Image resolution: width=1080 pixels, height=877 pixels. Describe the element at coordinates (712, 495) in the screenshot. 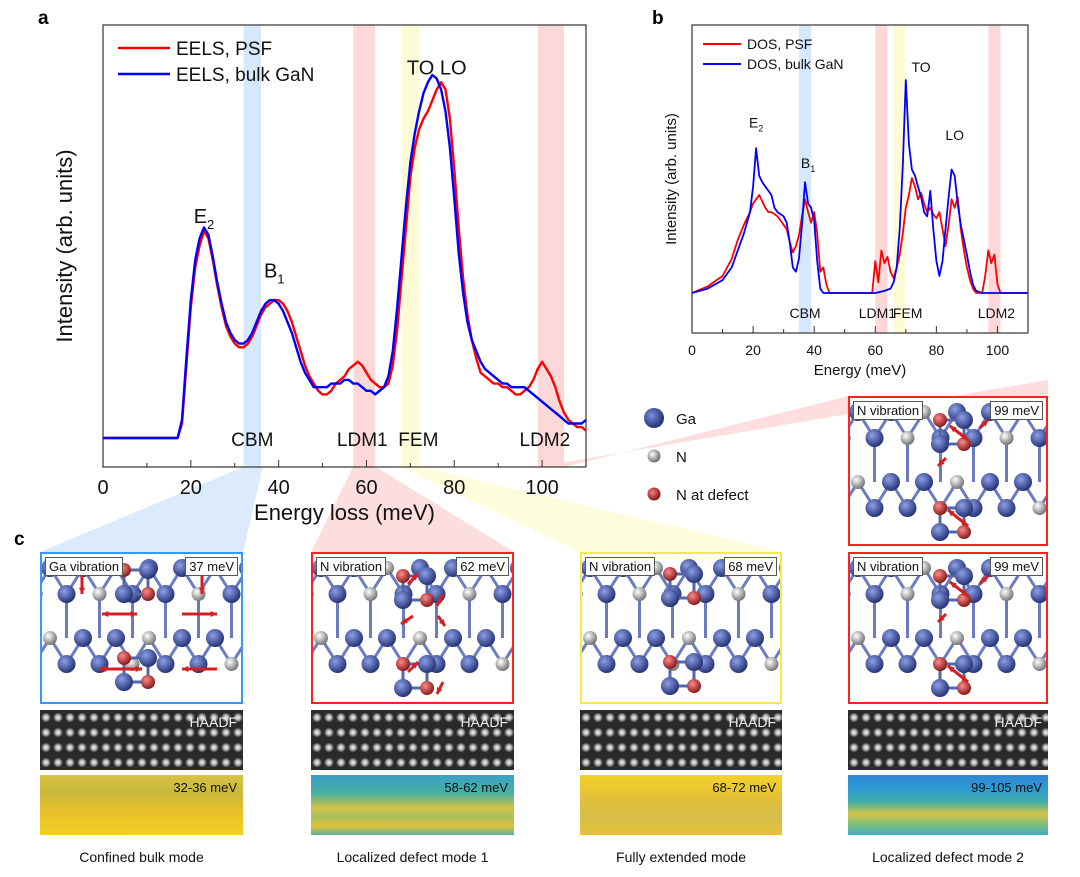

I see `atom-legend-label: N at defect` at that location.